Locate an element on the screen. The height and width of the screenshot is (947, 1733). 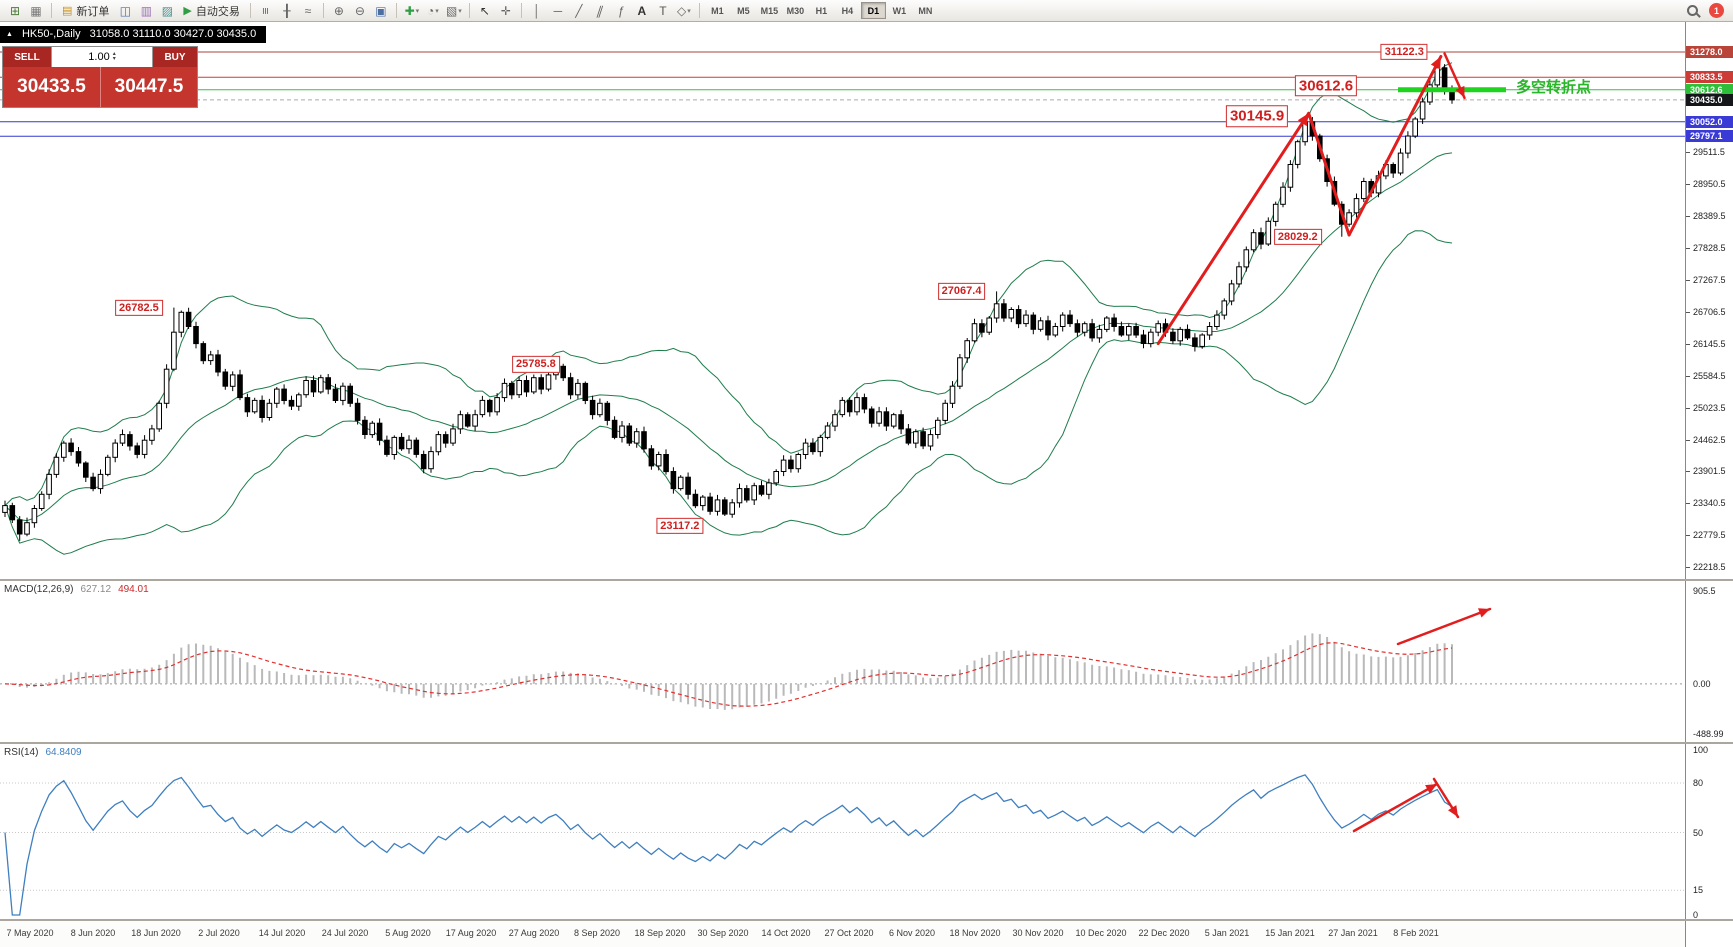
macd-tick: 905.5 is located at coordinates (1704, 591).